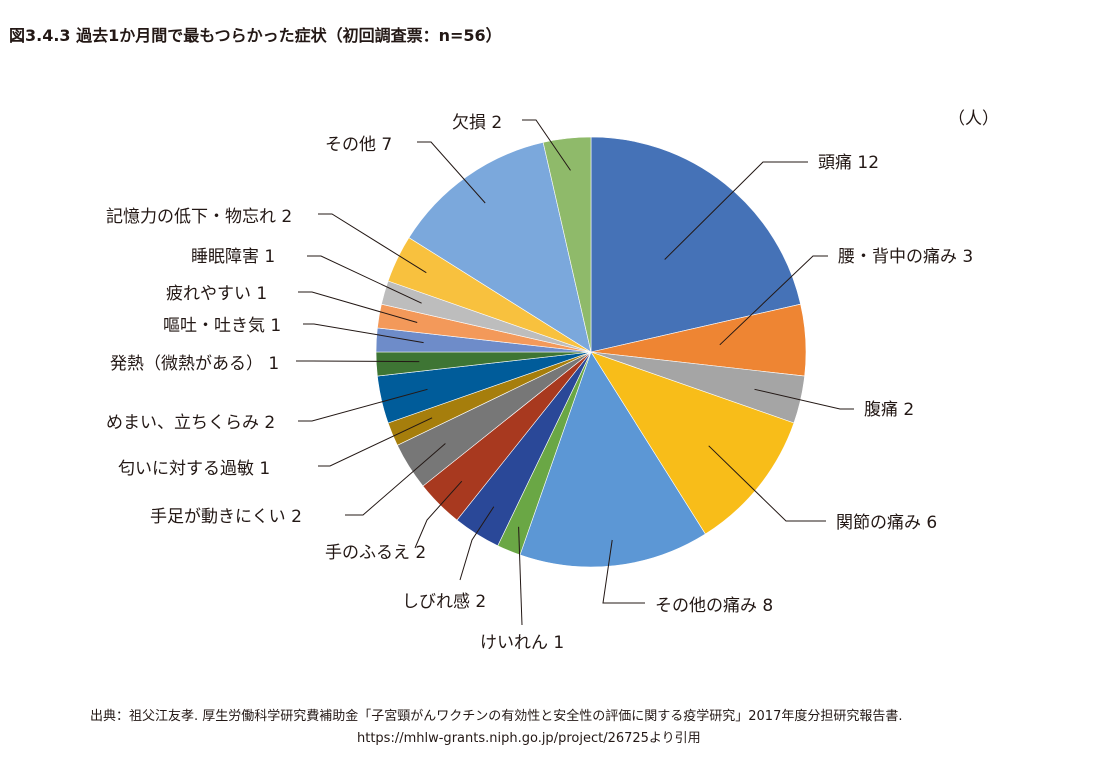 Image resolution: width=1100 pixels, height=779 pixels. What do you see at coordinates (886, 523) in the screenshot?
I see `slice-label: 関節の痛み 6` at bounding box center [886, 523].